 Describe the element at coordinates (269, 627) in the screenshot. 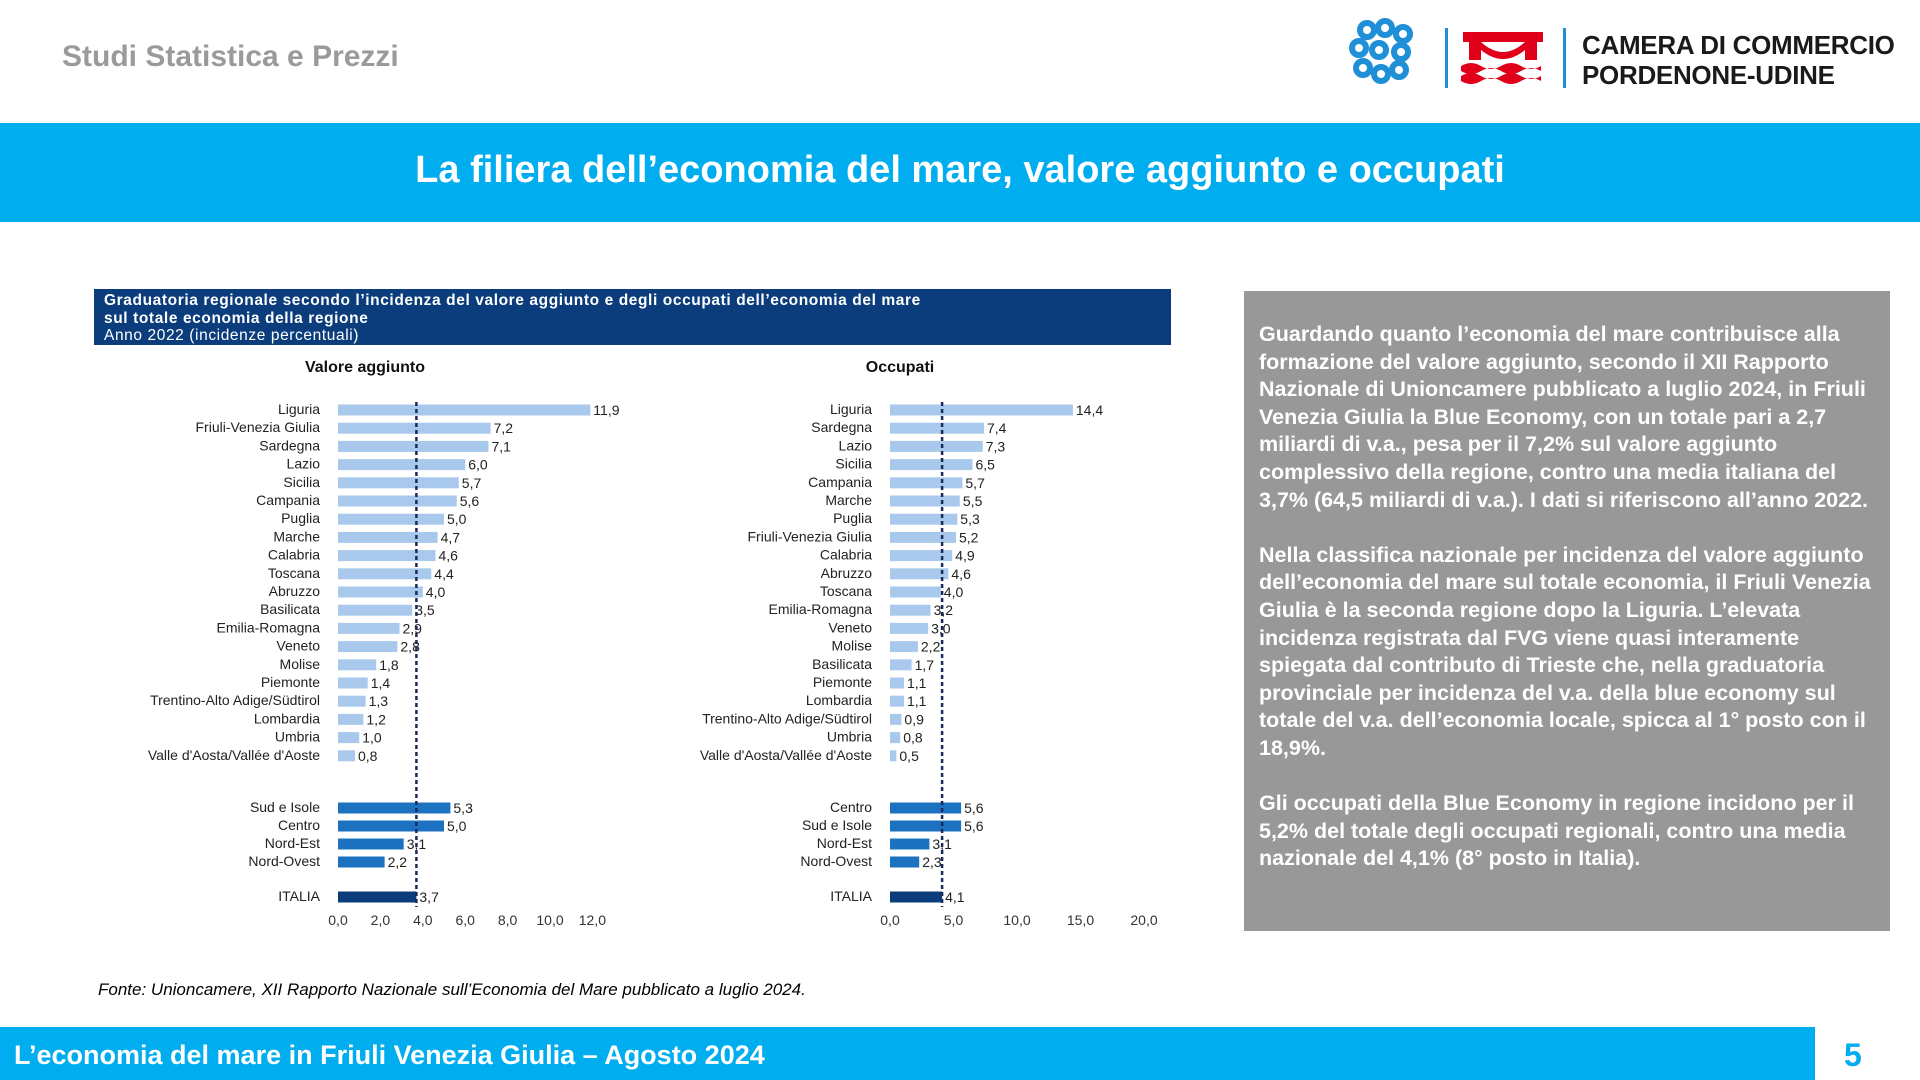

I see `category-label-va: Emilia-Romagna` at that location.